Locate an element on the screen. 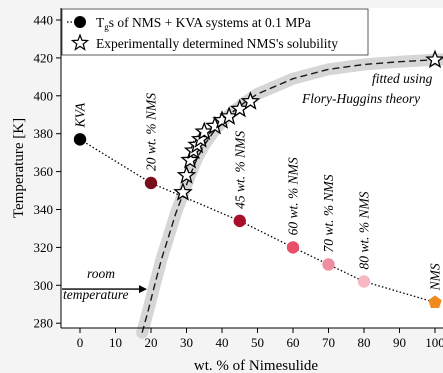 The width and height of the screenshot is (443, 373). room-arrow-head is located at coordinates (143, 289).